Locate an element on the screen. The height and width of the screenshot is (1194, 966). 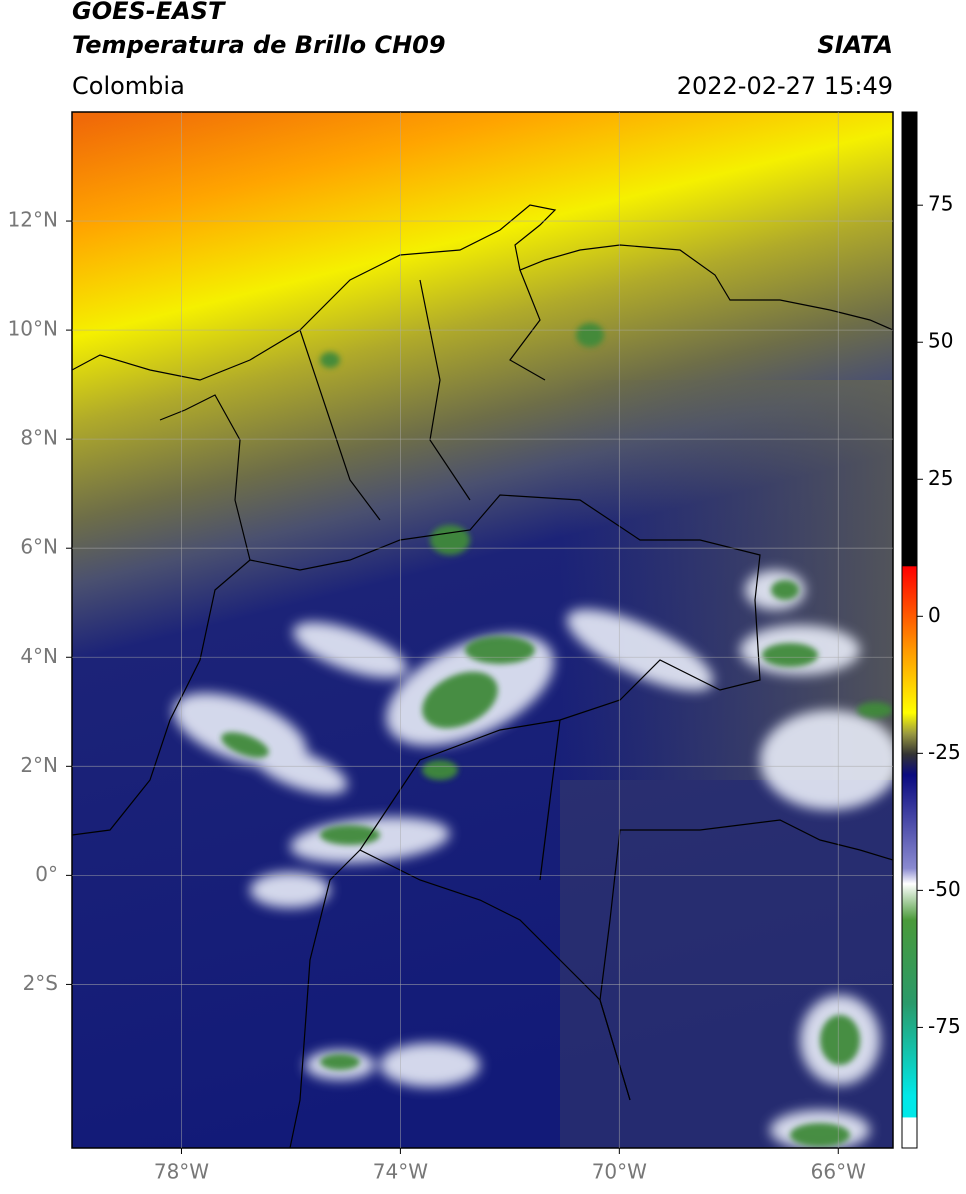
x-tick-label: 70°W is located at coordinates (619, 1172).